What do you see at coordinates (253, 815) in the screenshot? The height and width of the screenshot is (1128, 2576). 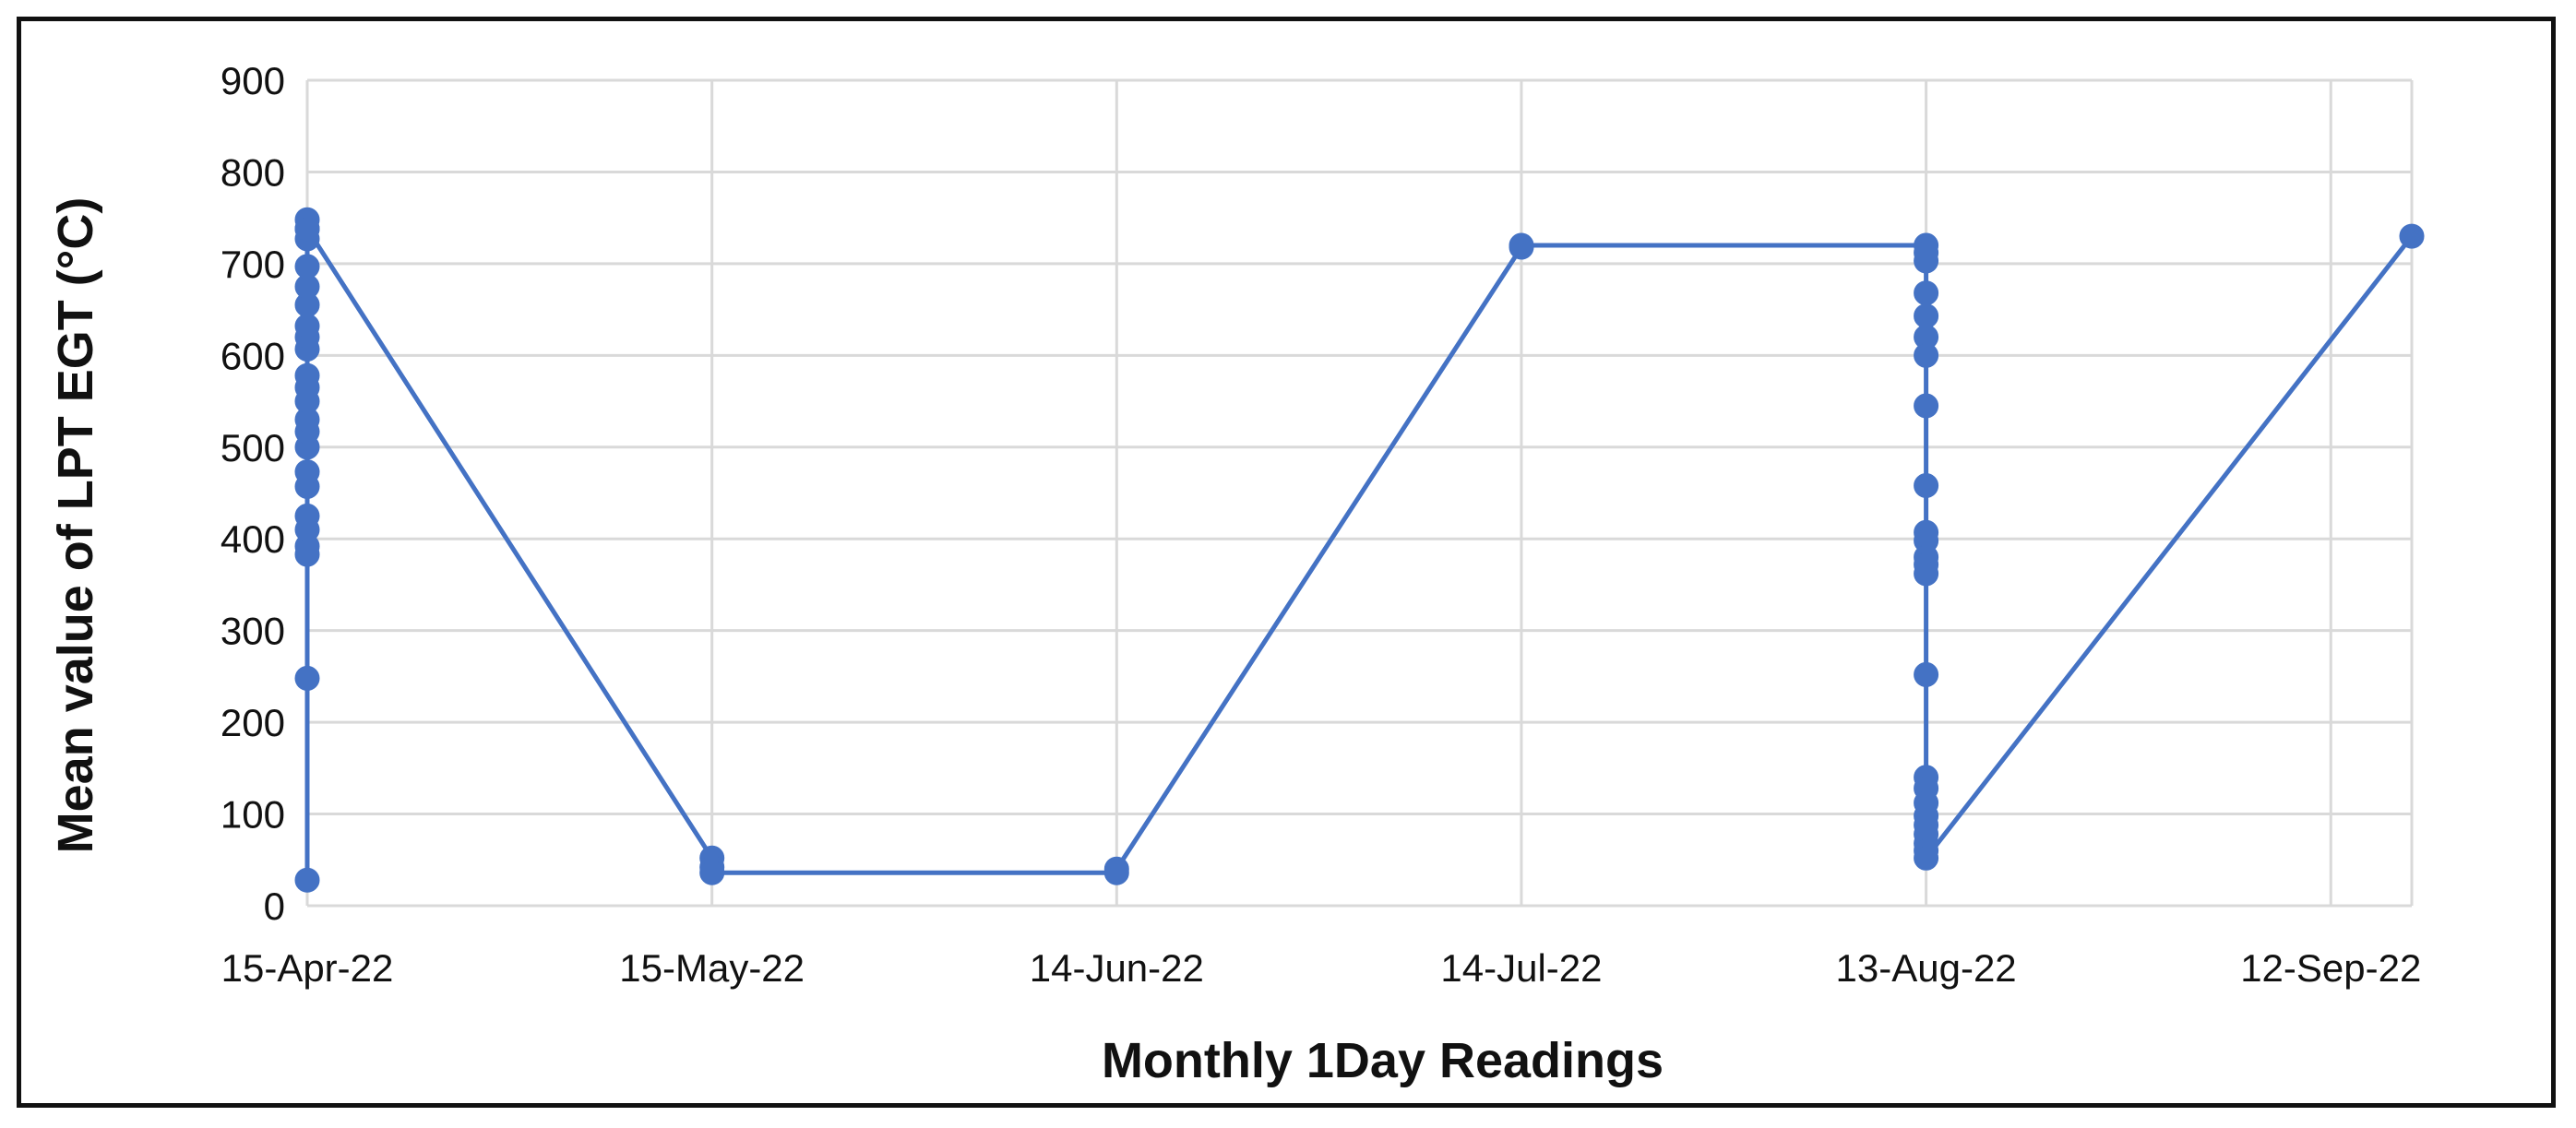 I see `y-tick-label: 100` at bounding box center [253, 815].